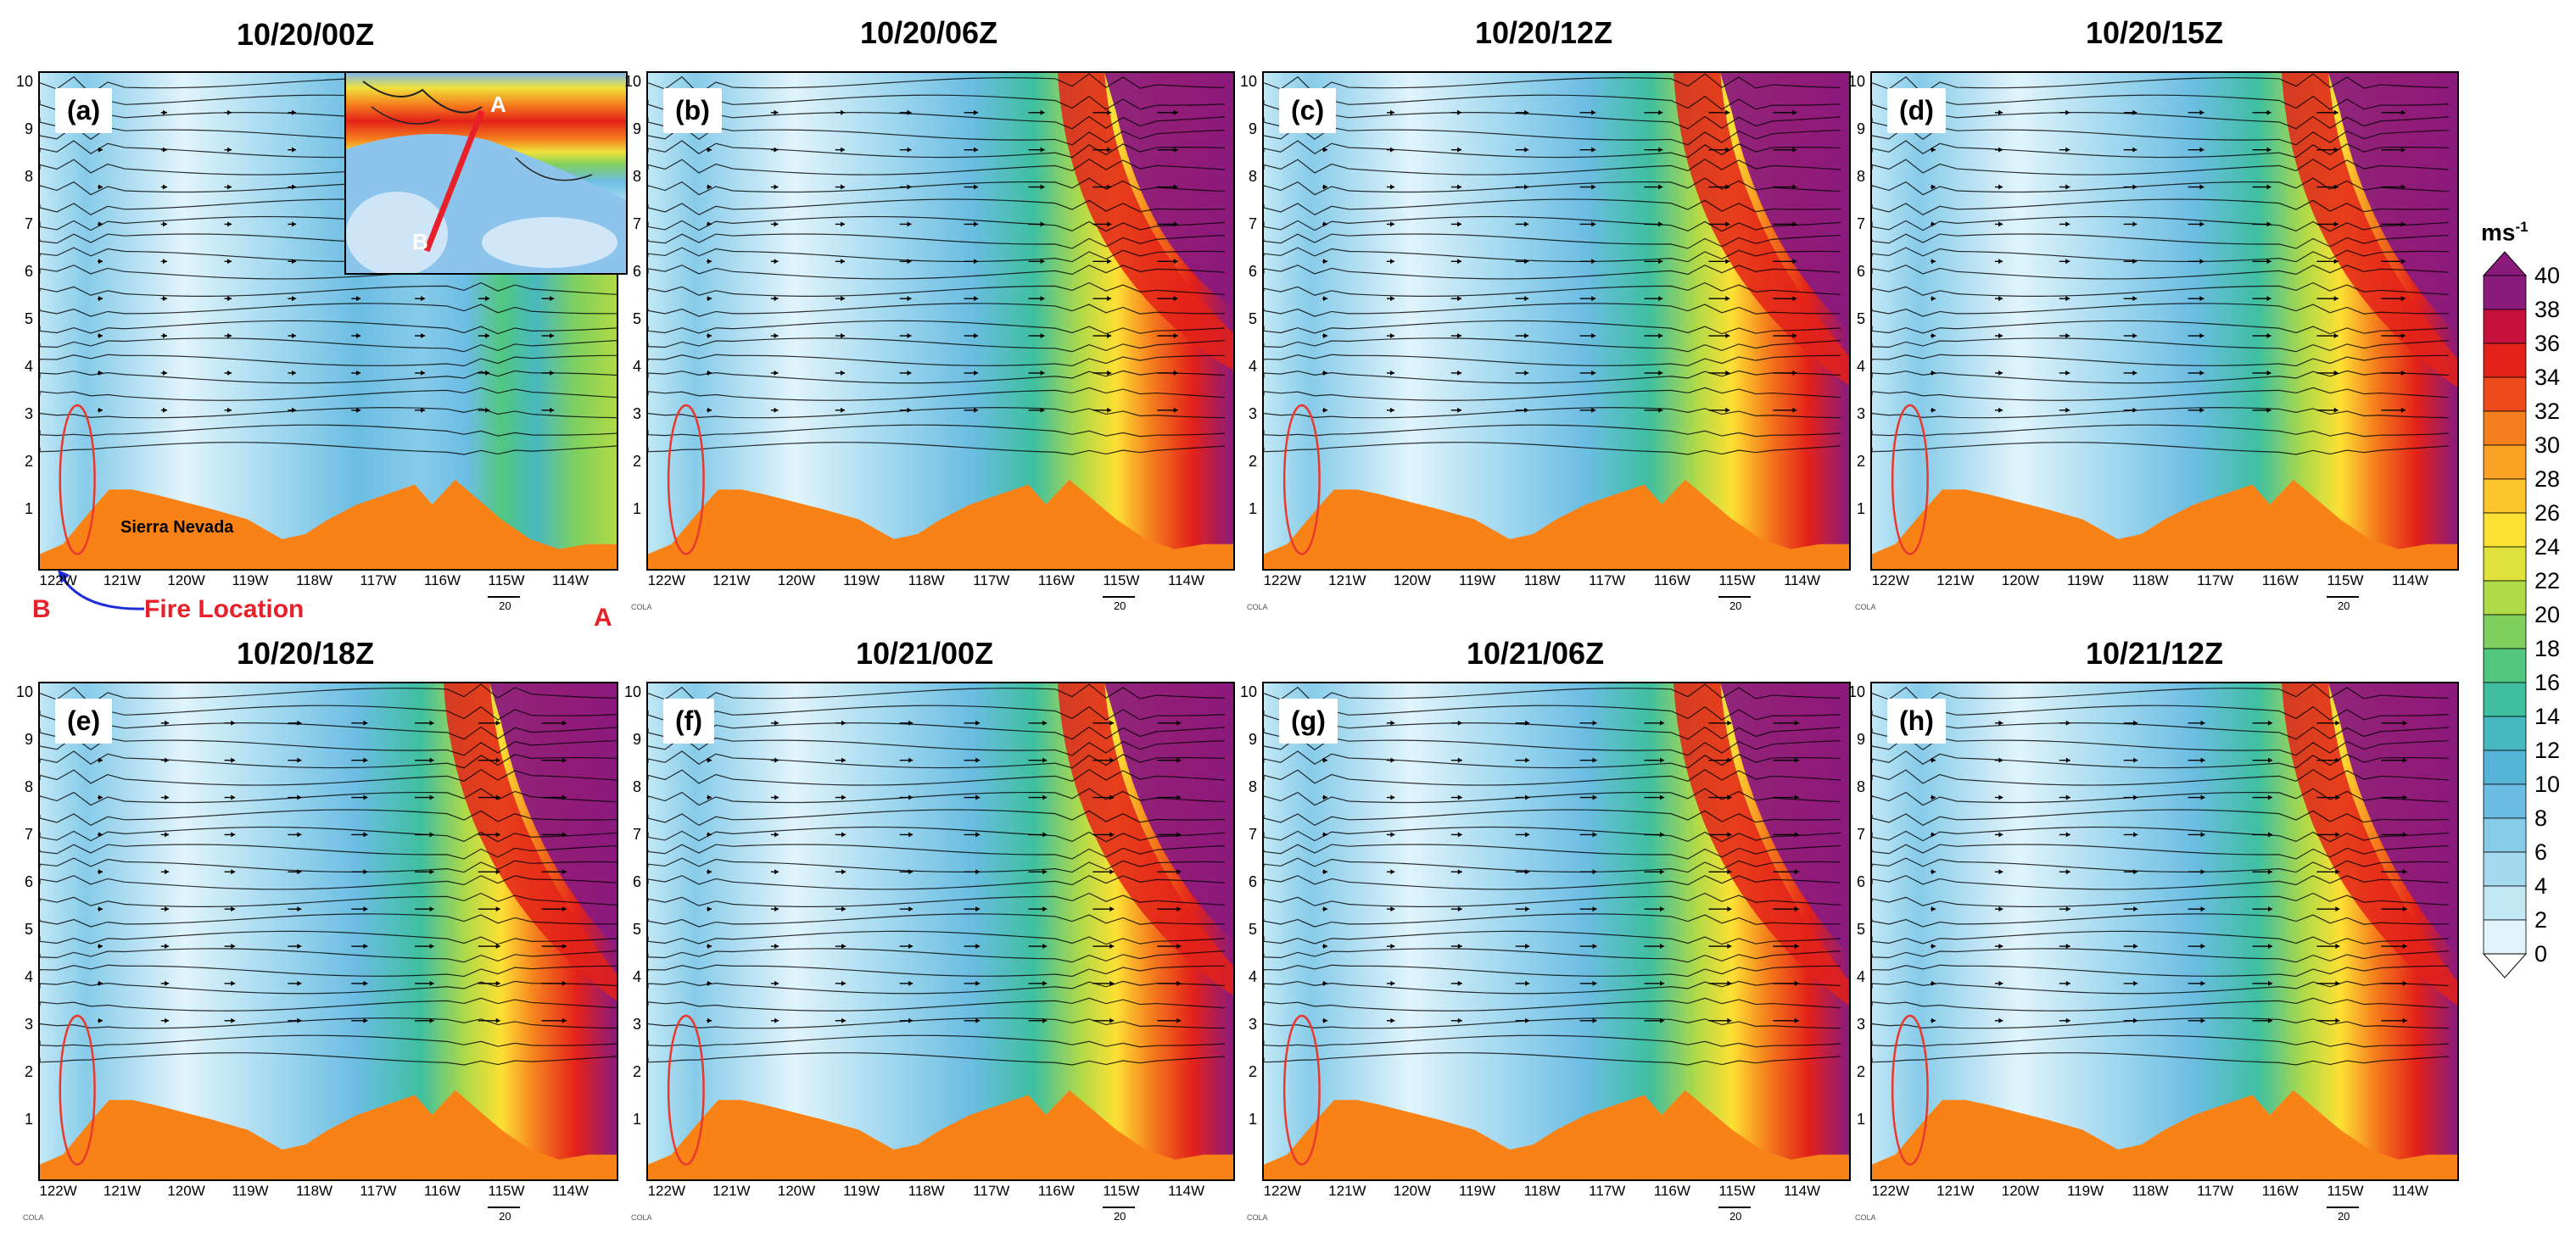  I want to click on colorbar, so click(2505, 614).